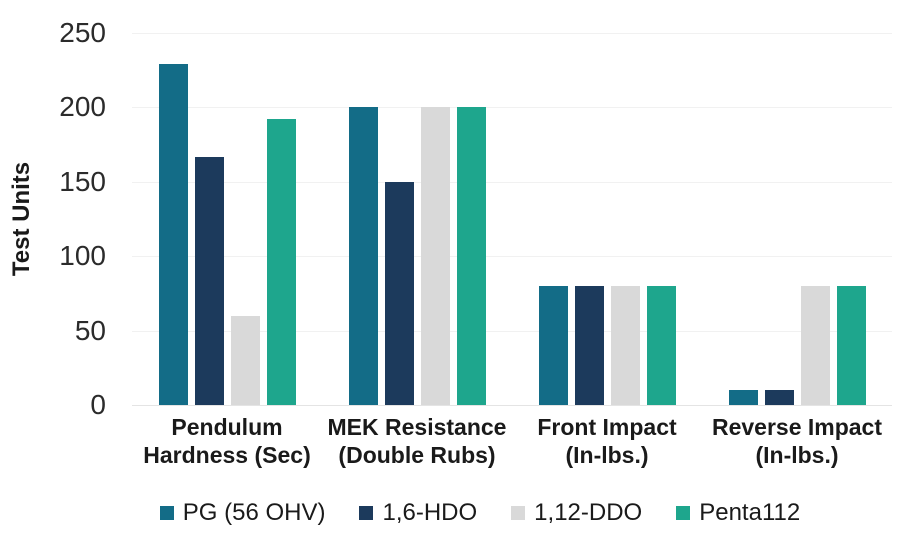  I want to click on x-category-label-line: (Double Rubs), so click(417, 455).